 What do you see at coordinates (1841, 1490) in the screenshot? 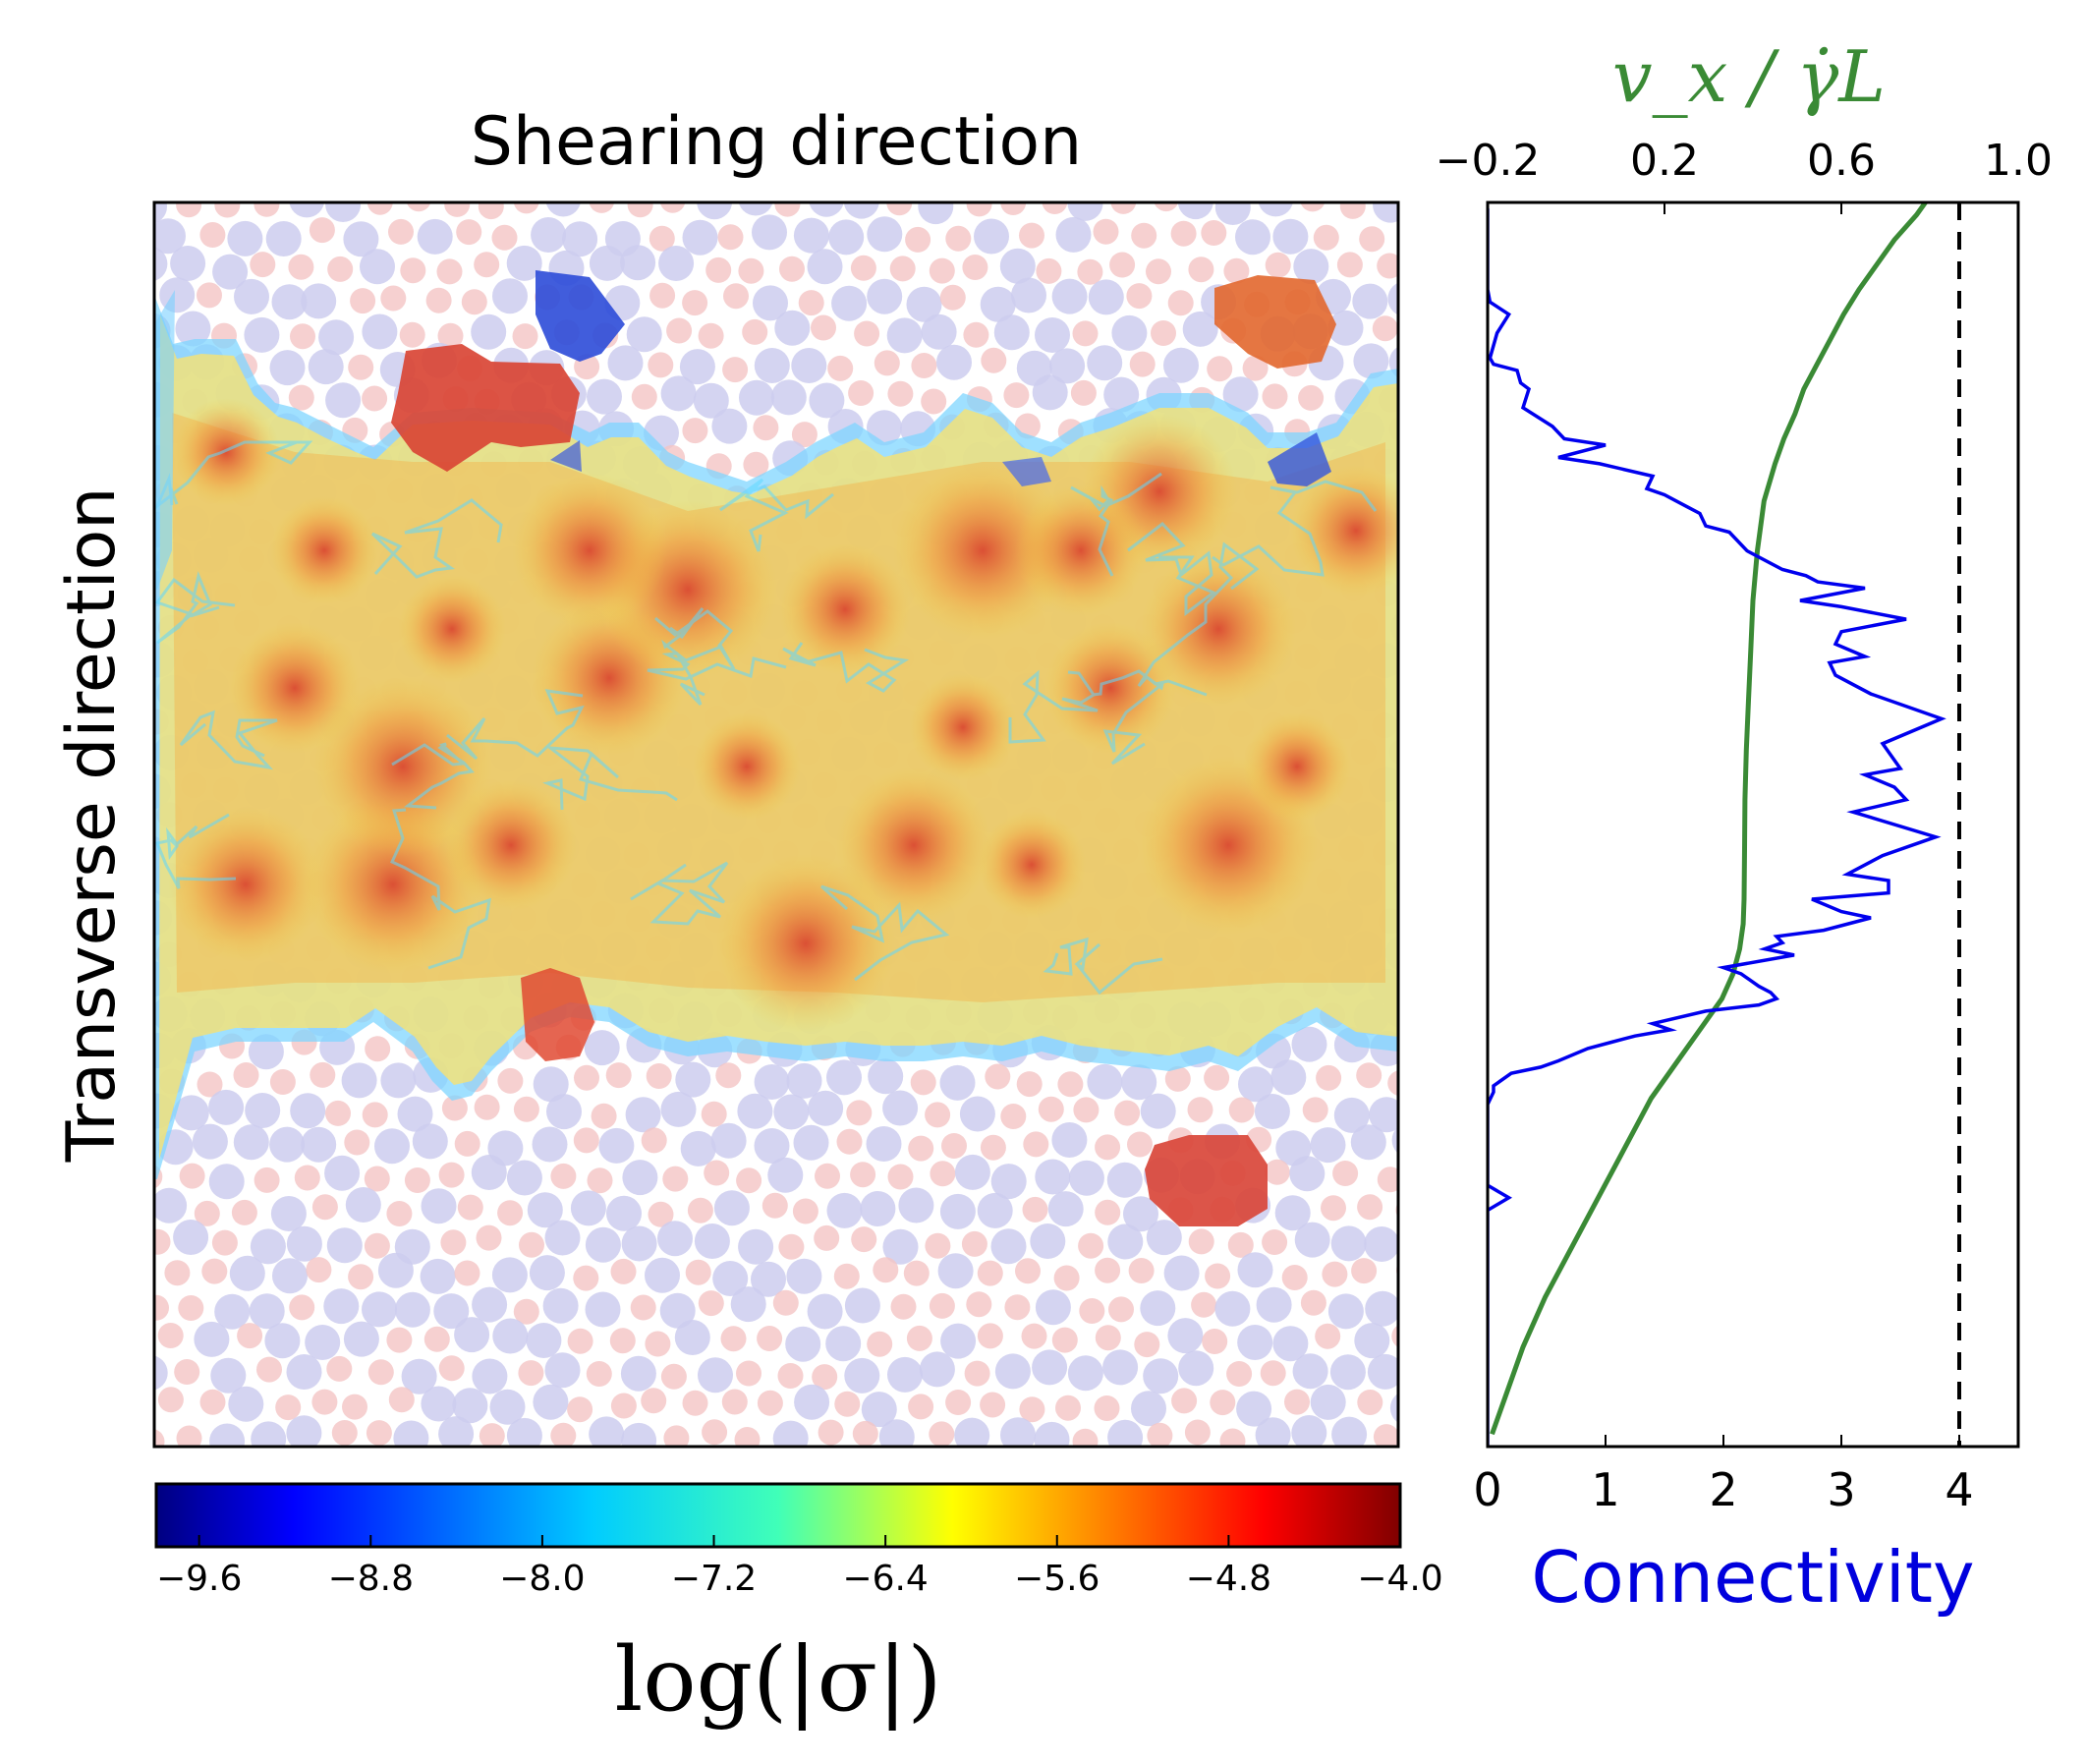
I see `bottom-tick-label: 3` at bounding box center [1841, 1490].